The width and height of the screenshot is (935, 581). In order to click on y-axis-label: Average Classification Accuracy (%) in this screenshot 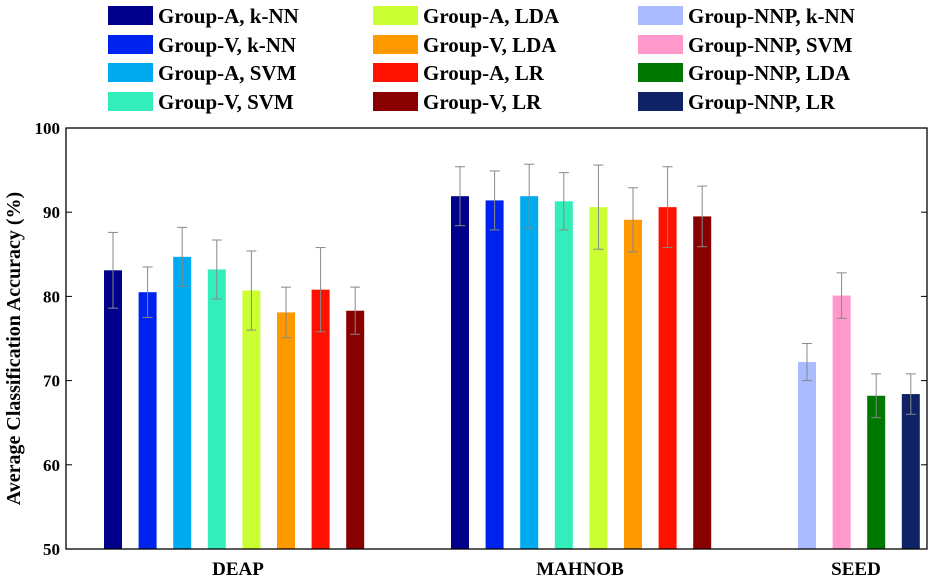, I will do `click(14, 348)`.